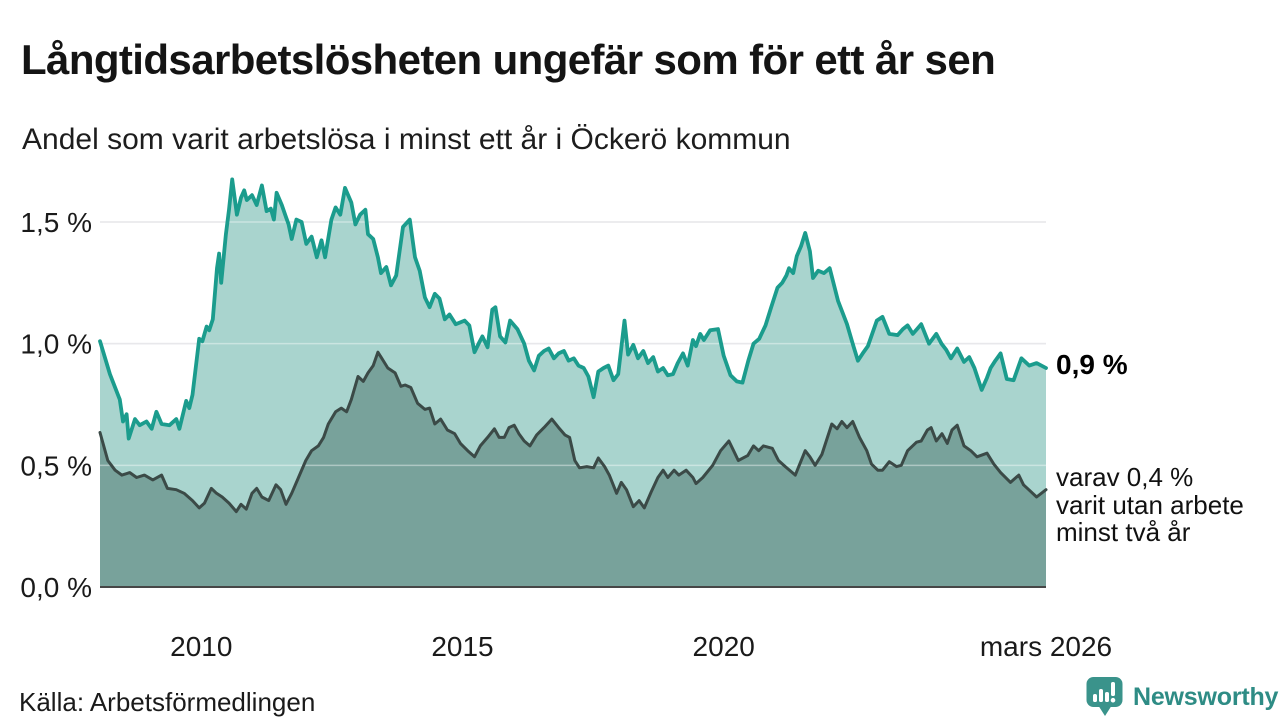 This screenshot has width=1280, height=720. Describe the element at coordinates (1092, 364) in the screenshot. I see `series-end-value-label: 0,9 %` at that location.